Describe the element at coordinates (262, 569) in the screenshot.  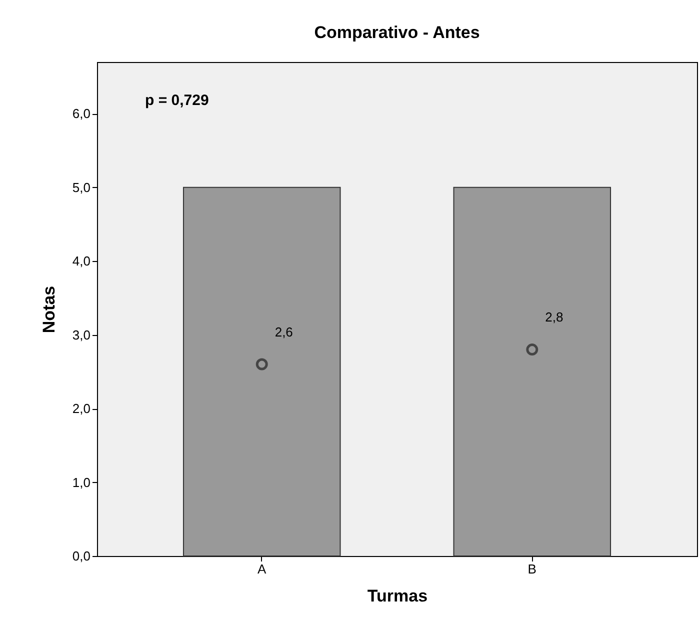
I see `x-tick-label: A` at that location.